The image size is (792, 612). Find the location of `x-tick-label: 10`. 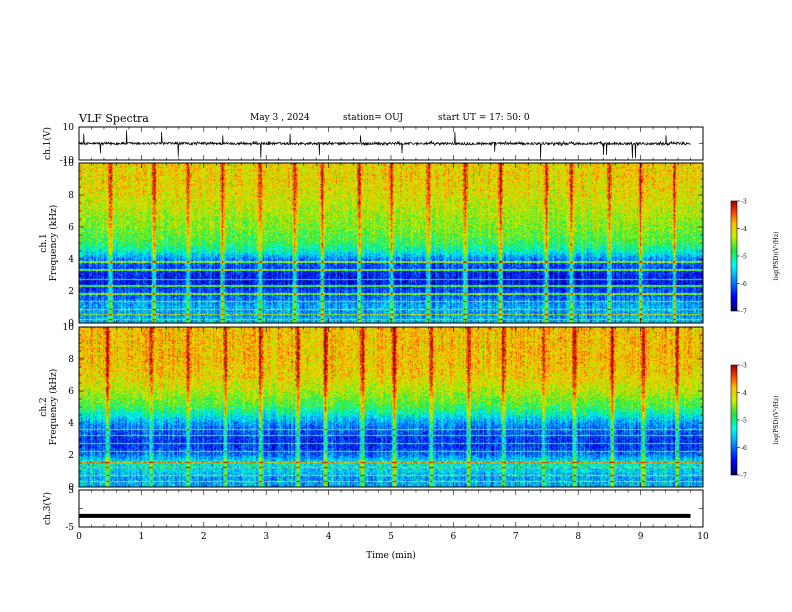

x-tick-label: 10 is located at coordinates (703, 537).